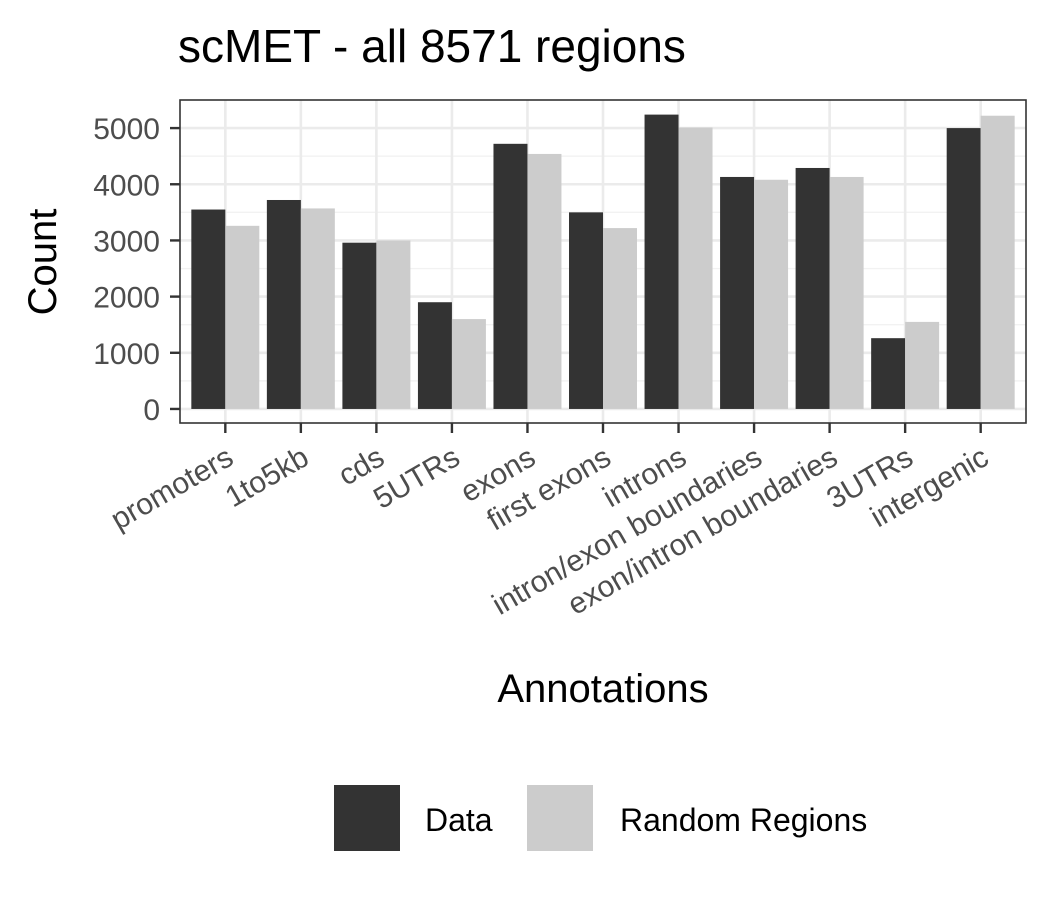  Describe the element at coordinates (560, 818) in the screenshot. I see `legend-swatch-random-regions` at that location.